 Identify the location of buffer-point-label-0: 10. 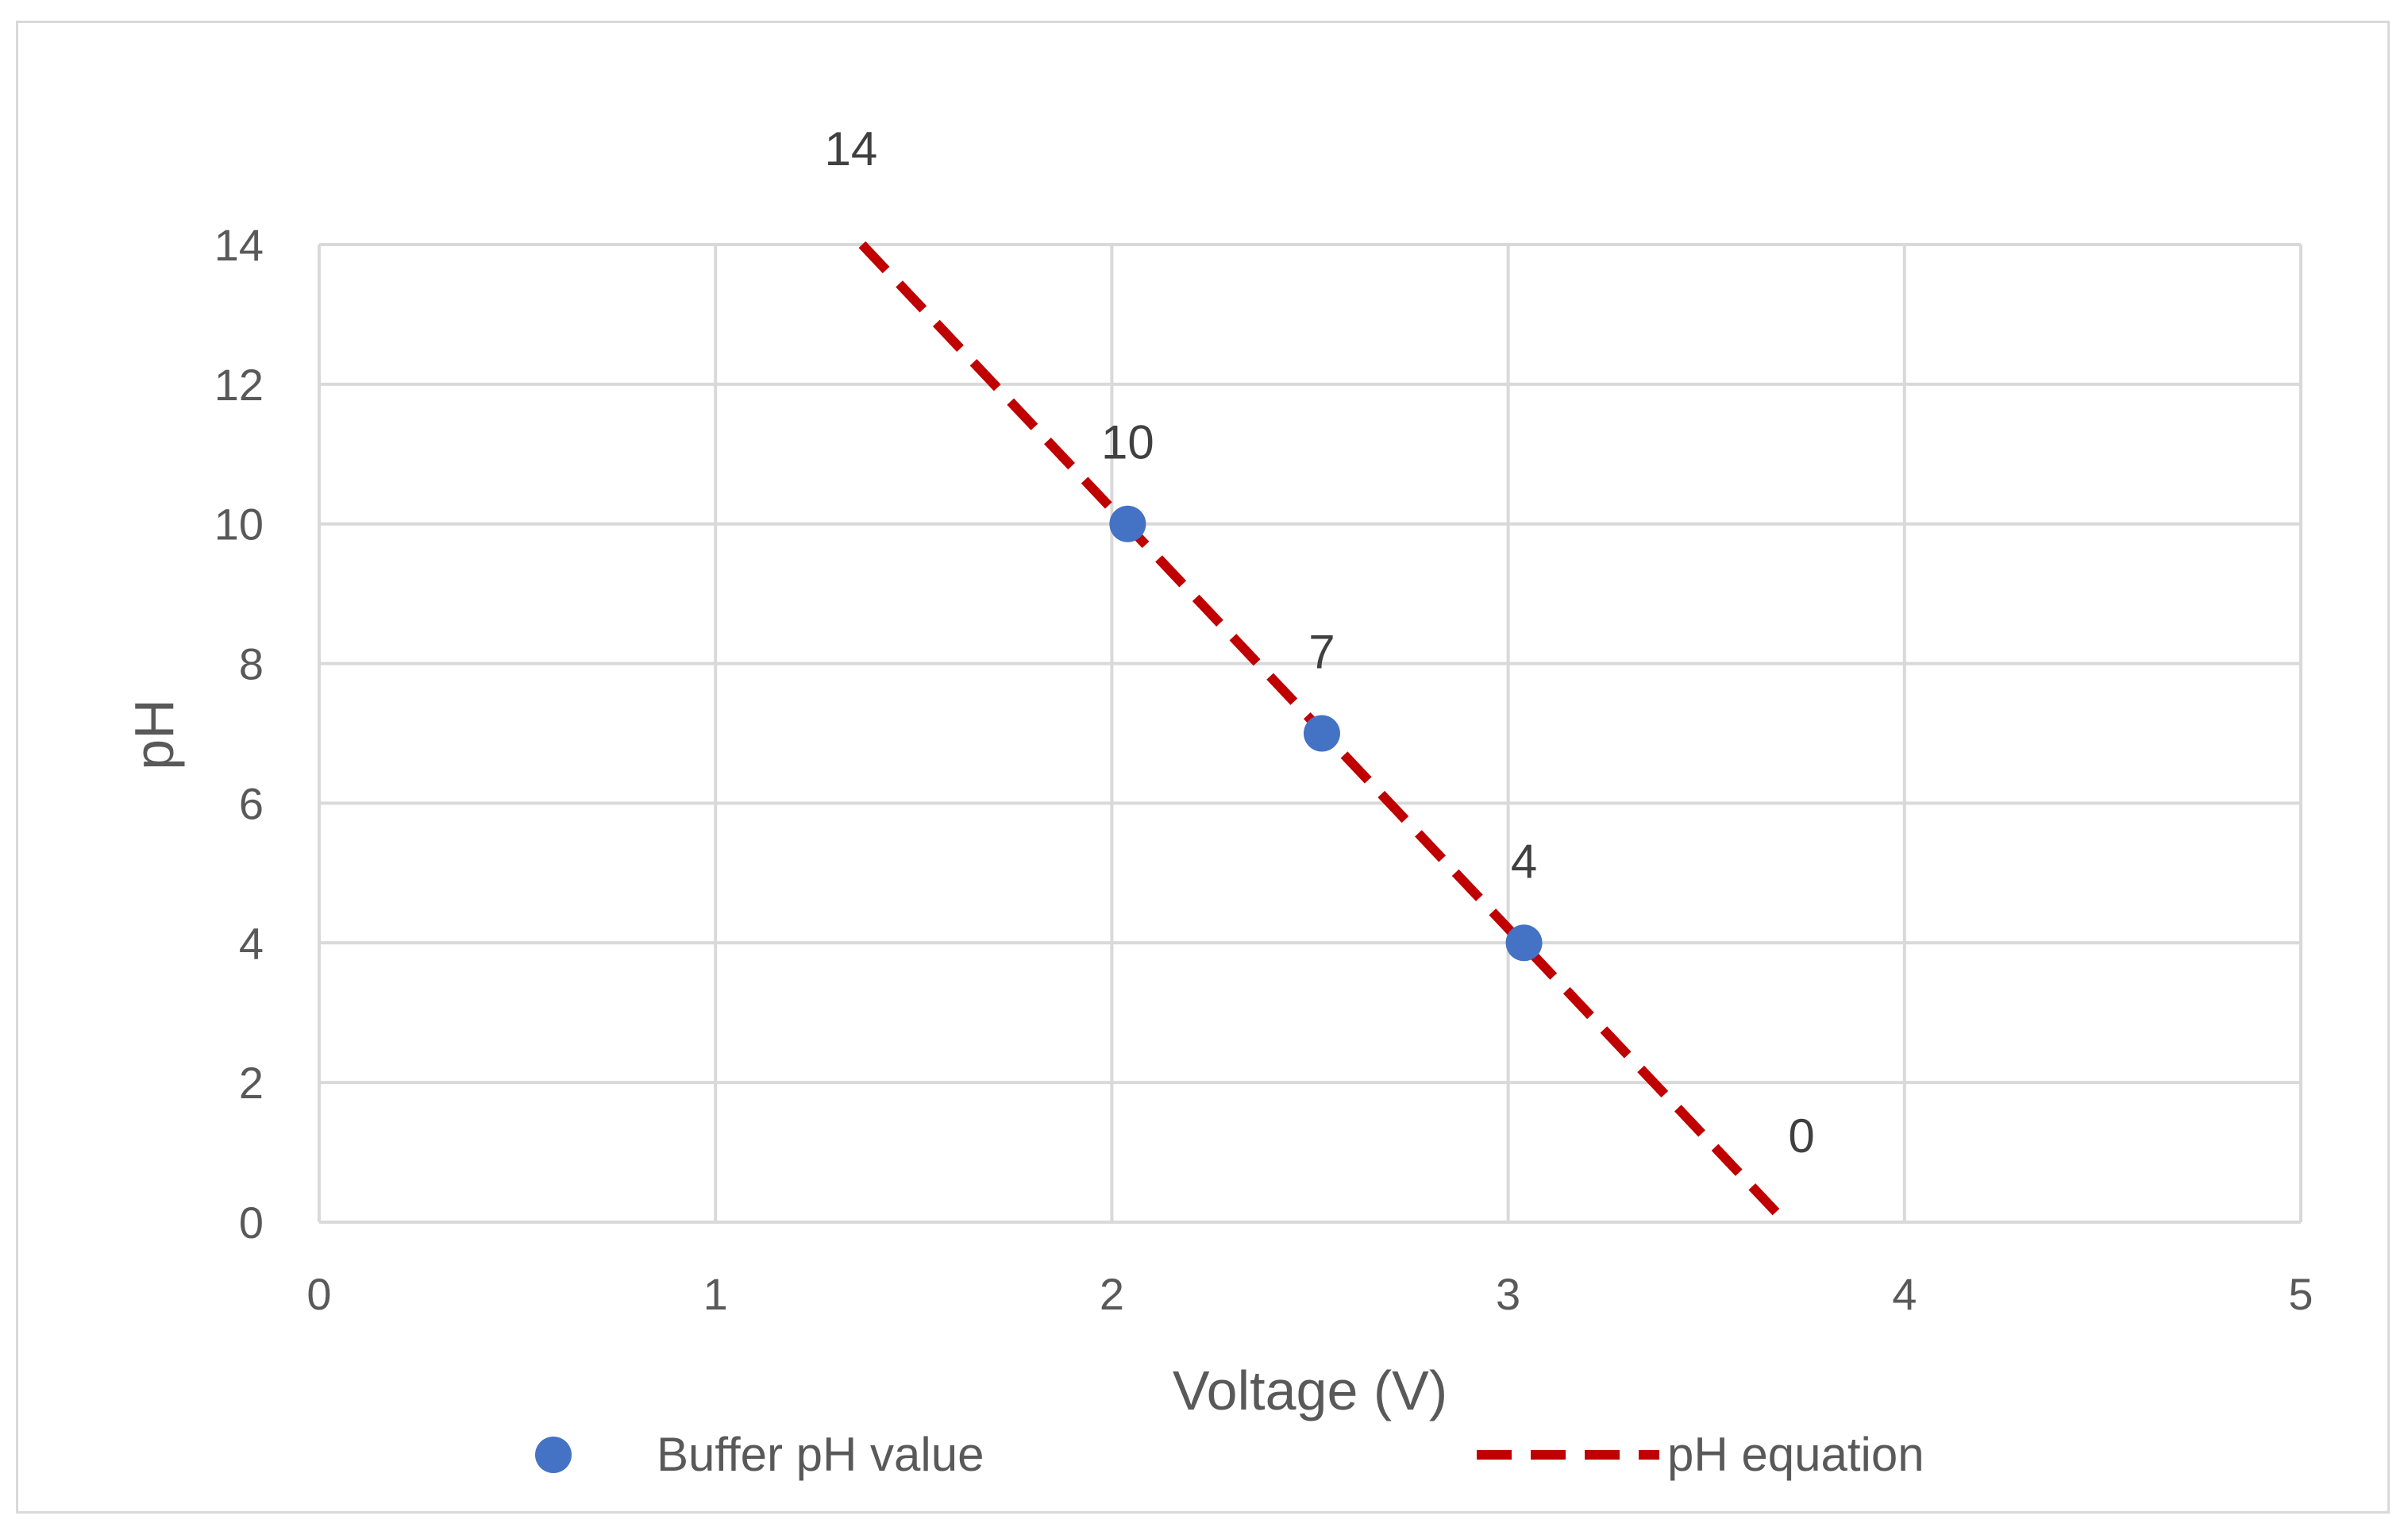
(1127, 442).